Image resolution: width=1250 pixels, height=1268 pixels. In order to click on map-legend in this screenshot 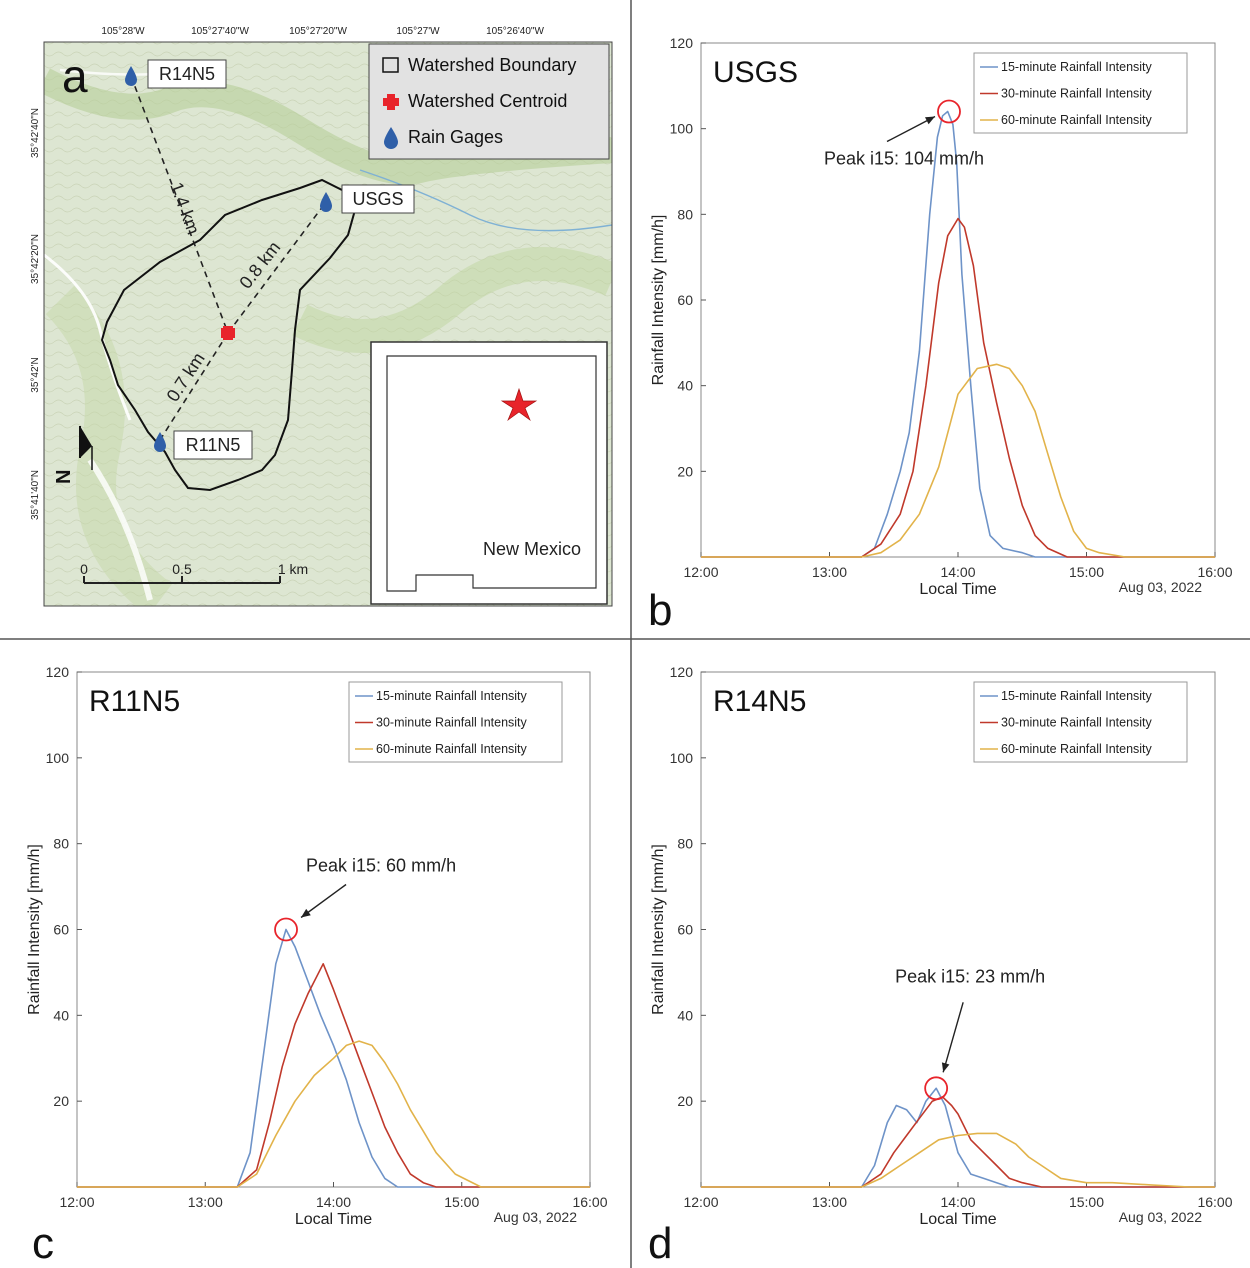, I will do `click(489, 101)`.